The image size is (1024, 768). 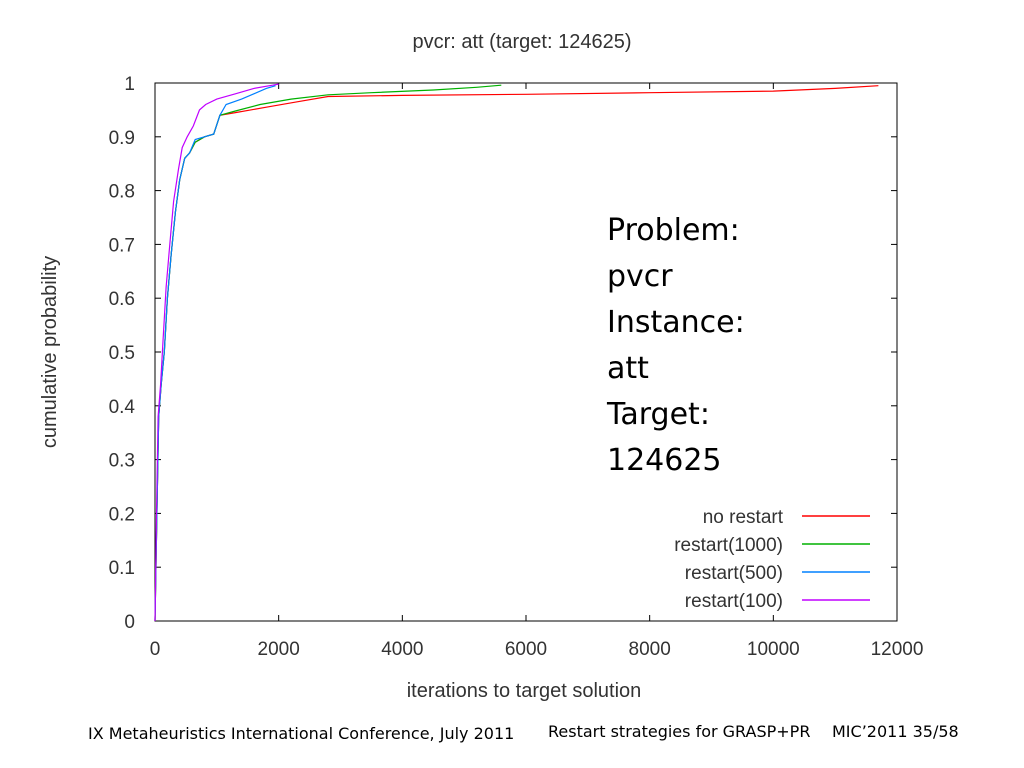 I want to click on annotation-line: pvcr, so click(x=640, y=276).